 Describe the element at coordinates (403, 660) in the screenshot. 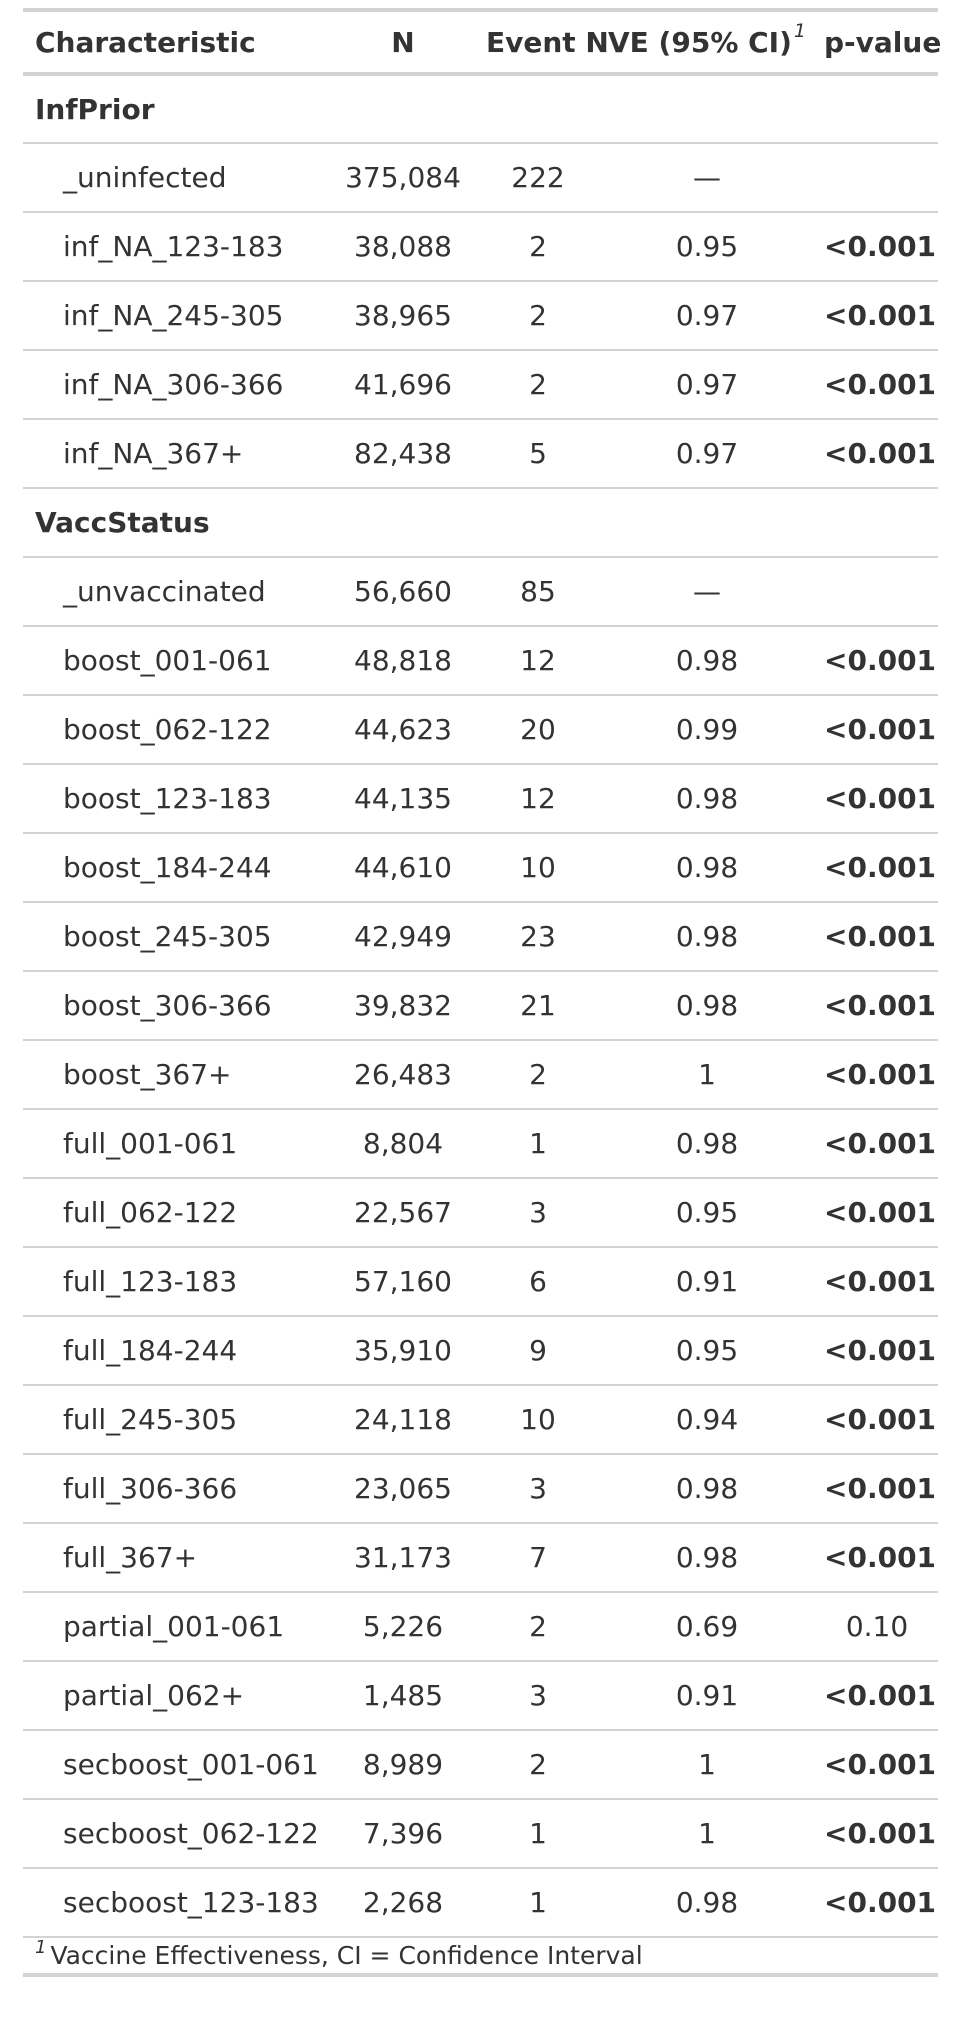

I see `cell-n: 48,818` at that location.